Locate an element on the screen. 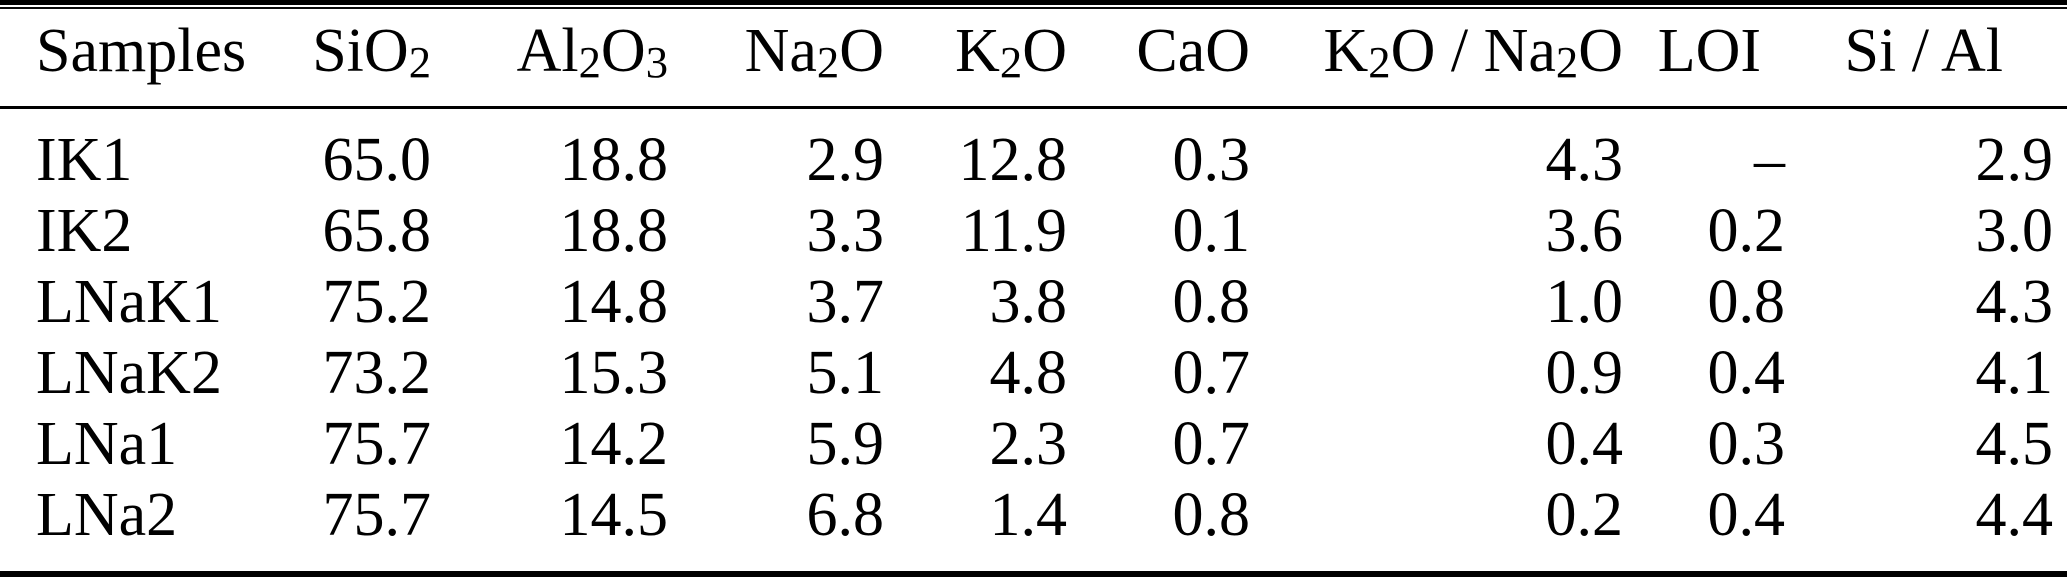 Image resolution: width=2067 pixels, height=578 pixels. table-row-IK2: IK2 65.8 18.8 3.3 11.9 0.1 3.6 0.2 3.0 is located at coordinates (1033, 230).